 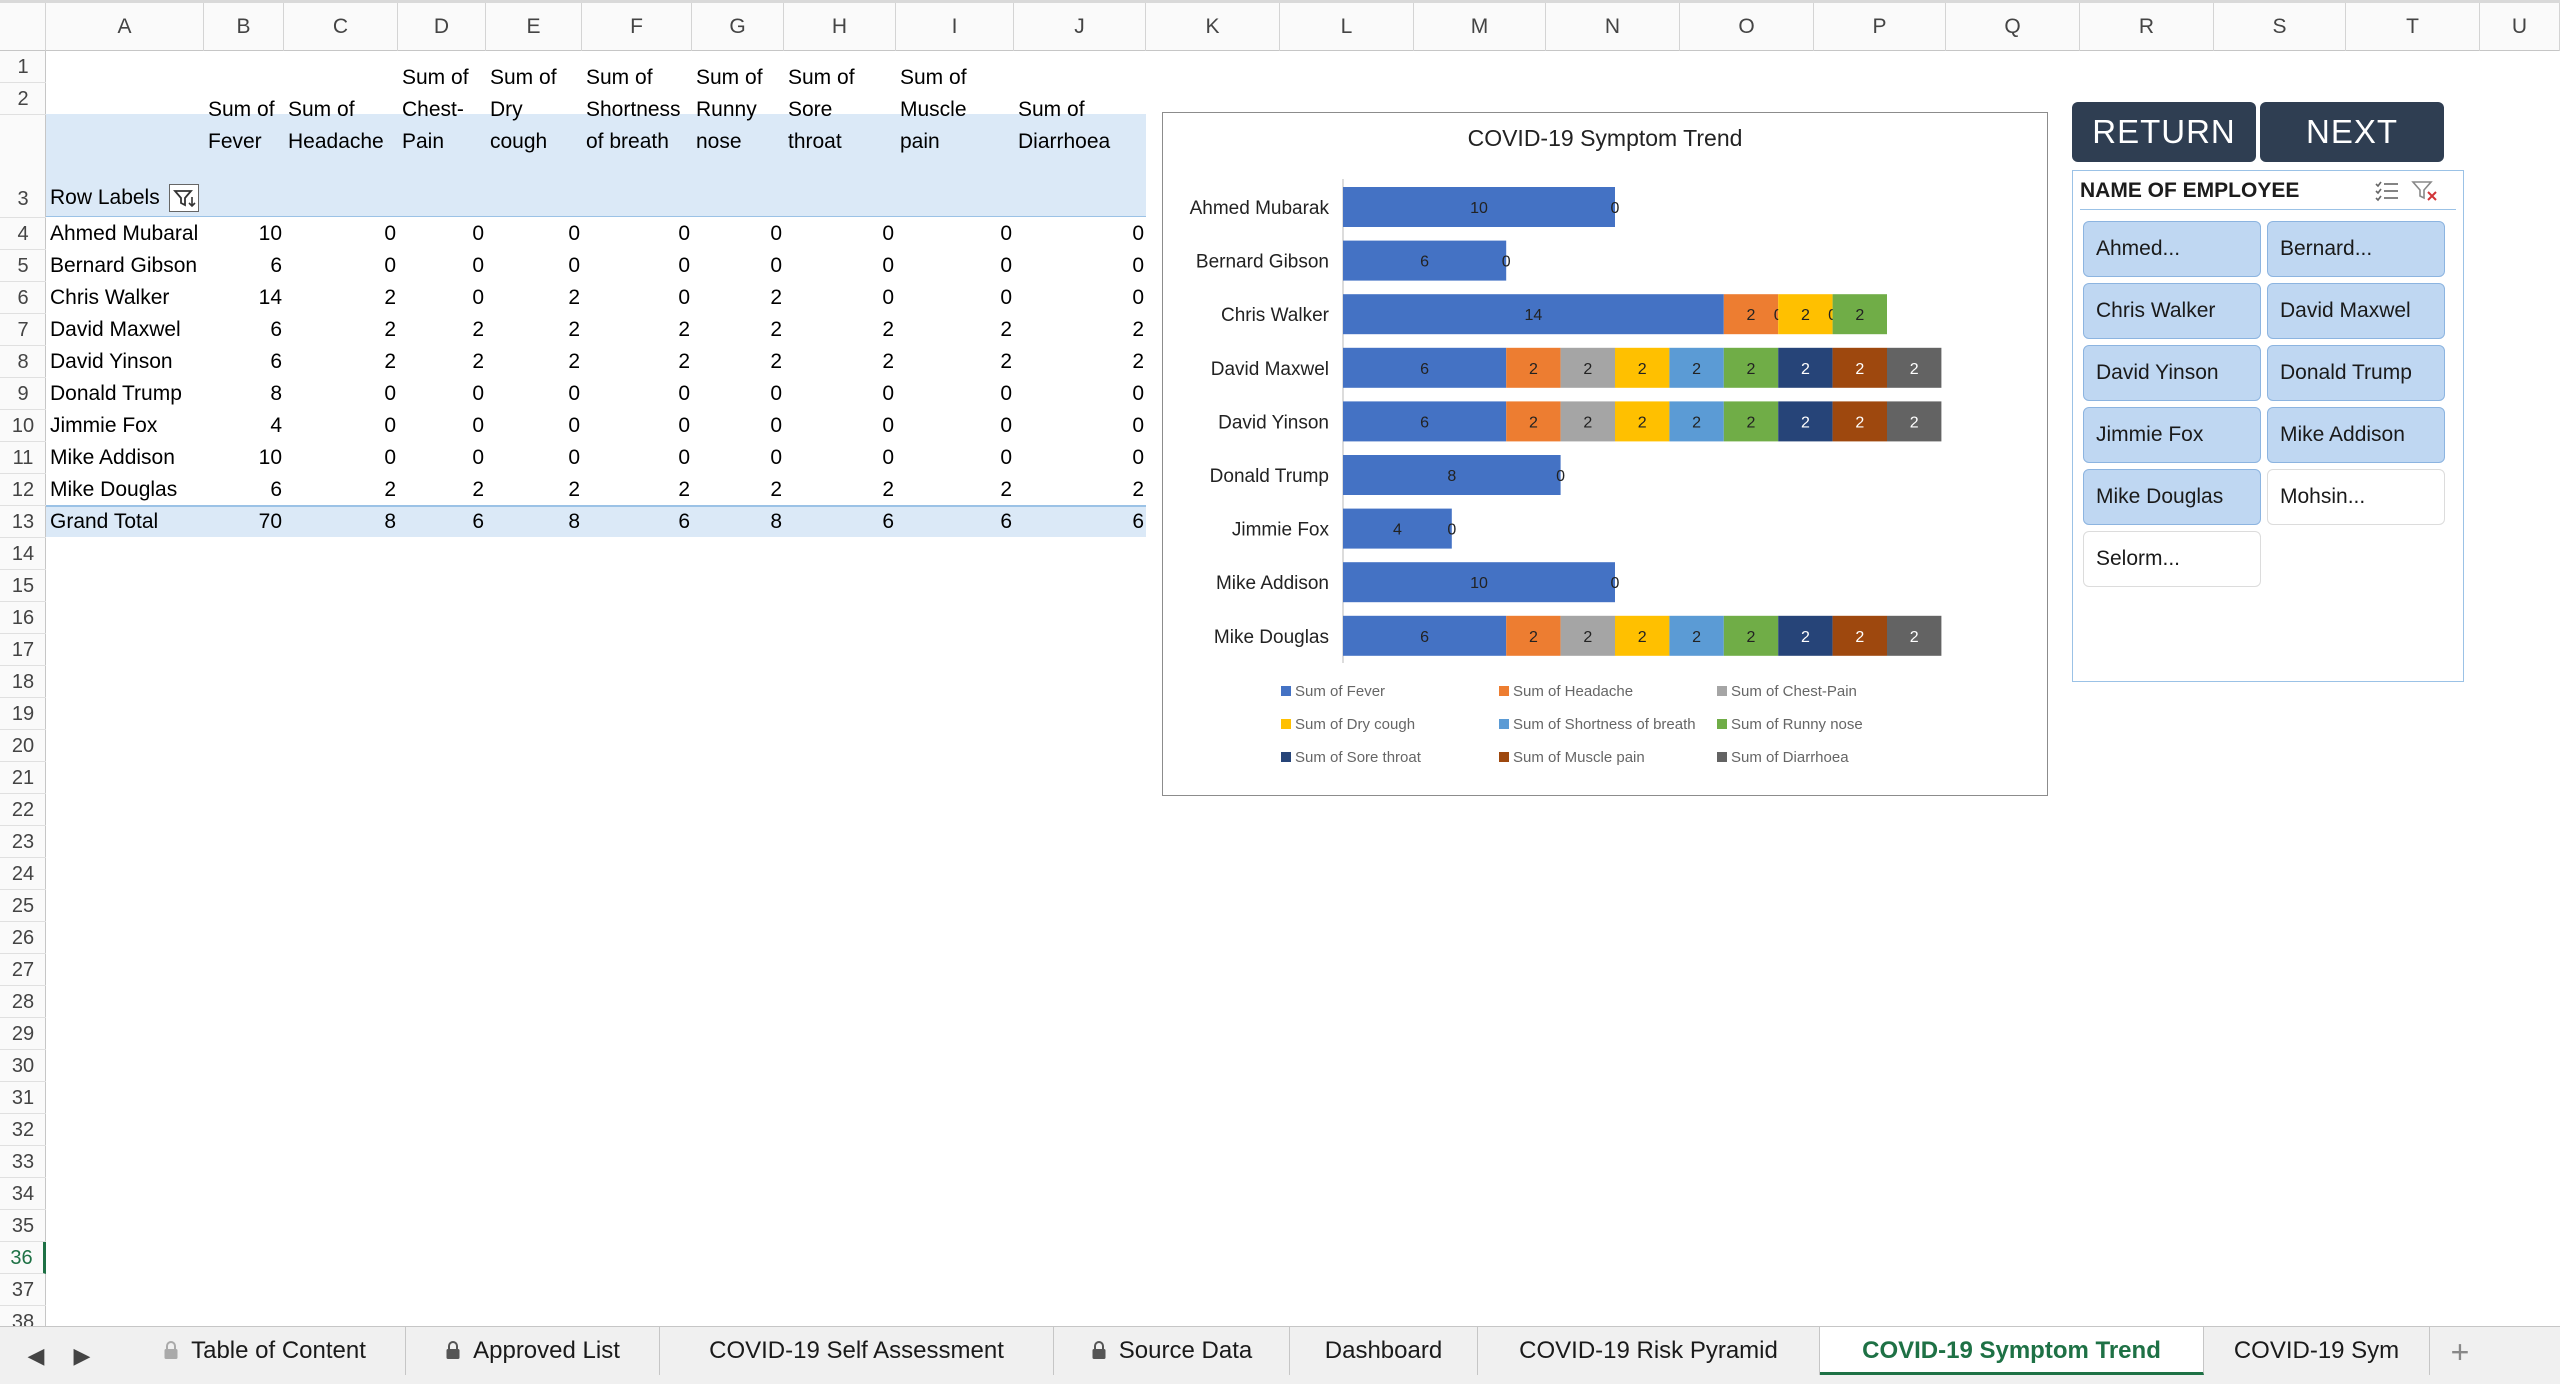 What do you see at coordinates (857, 1351) in the screenshot?
I see `sheet-tab: COVID-19 Self Assessment` at bounding box center [857, 1351].